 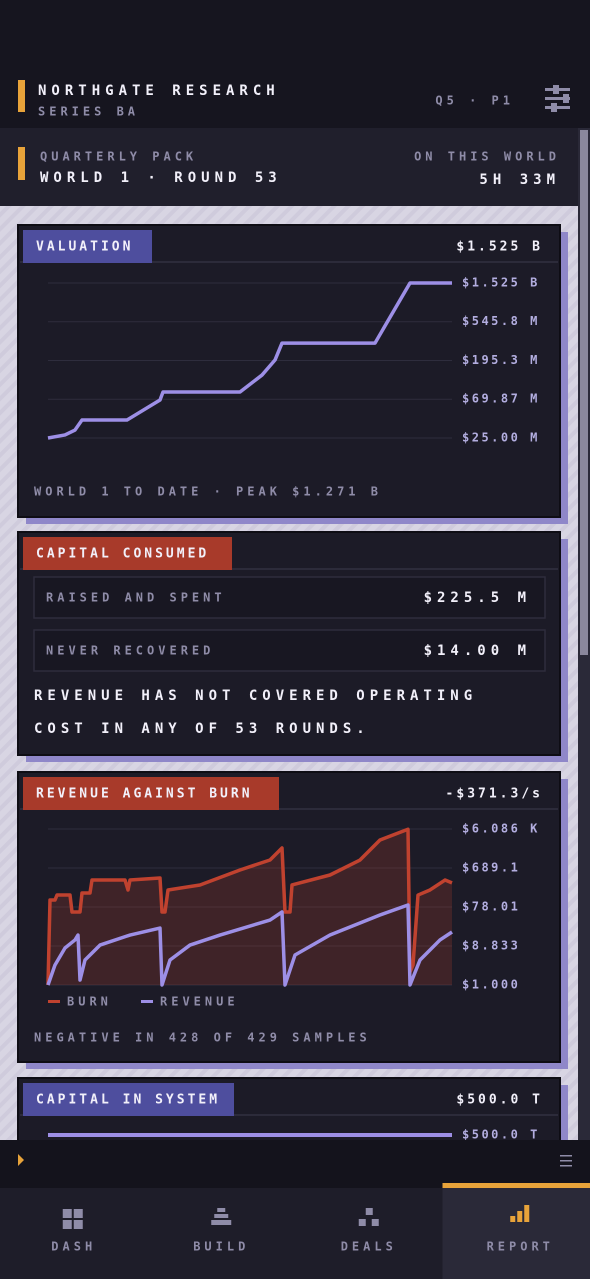 I want to click on stat-label: RAISED AND SPENT, so click(x=136, y=598).